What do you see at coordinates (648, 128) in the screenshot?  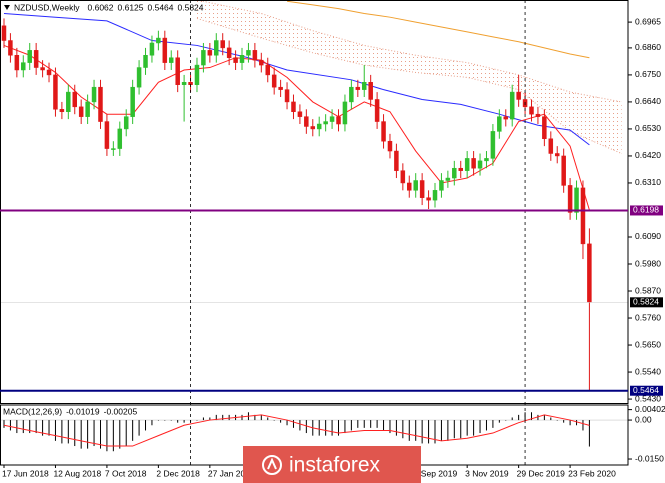 I see `y-tick-label: 0.6530` at bounding box center [648, 128].